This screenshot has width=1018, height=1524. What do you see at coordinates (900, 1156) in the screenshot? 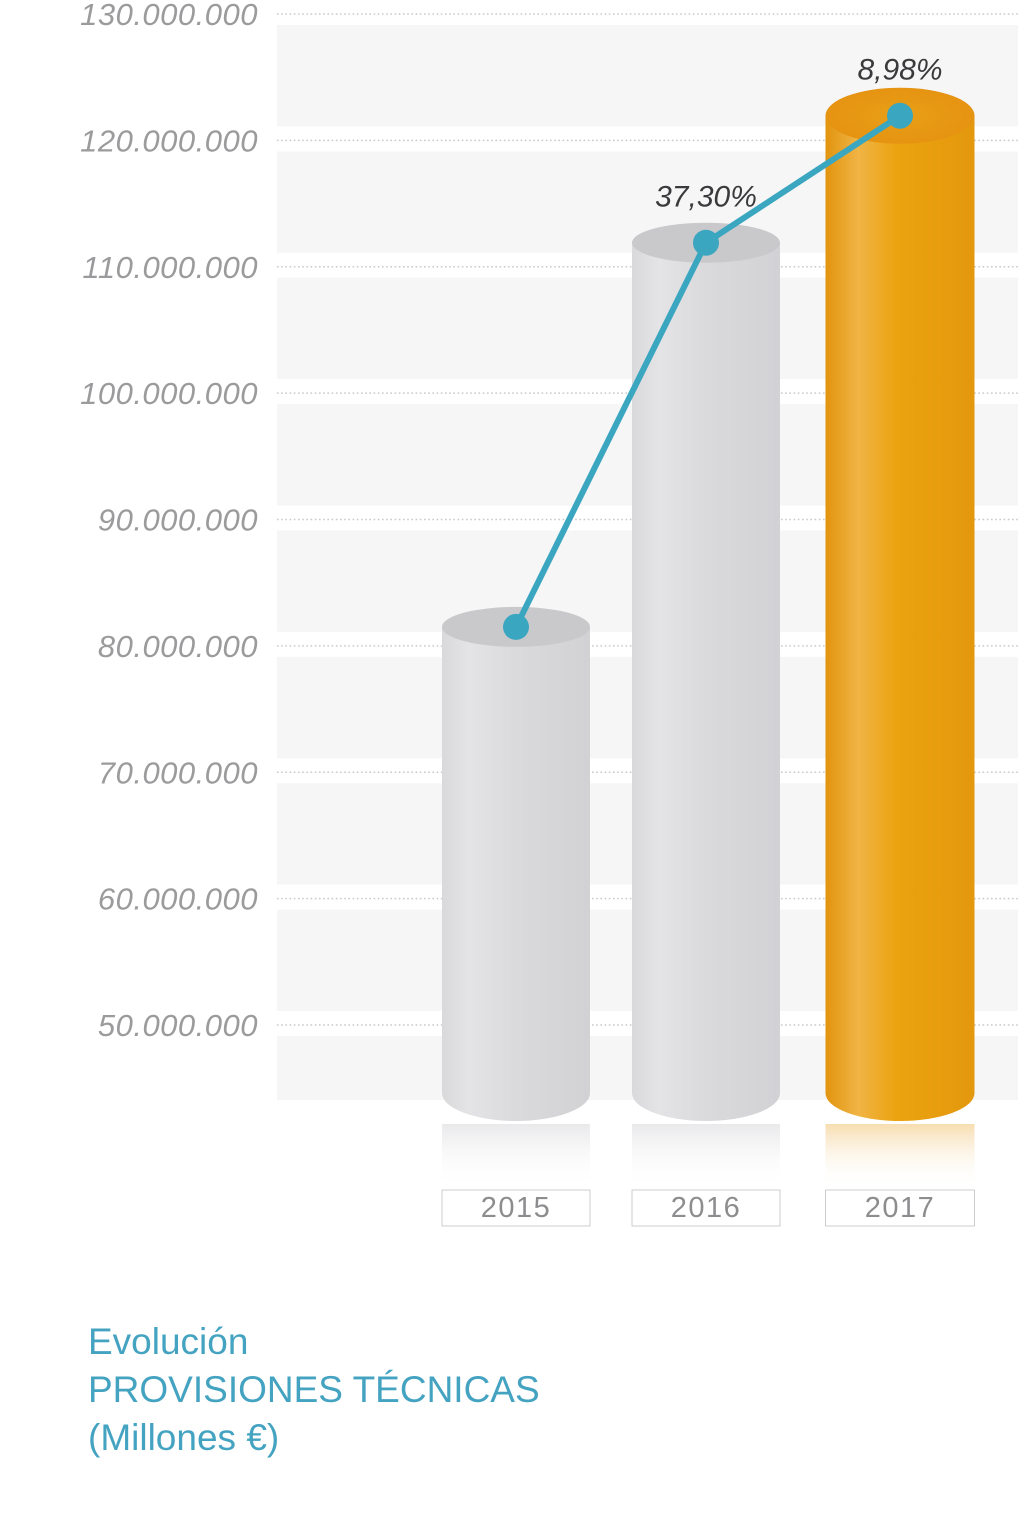
I see `bar-reflection-2017` at bounding box center [900, 1156].